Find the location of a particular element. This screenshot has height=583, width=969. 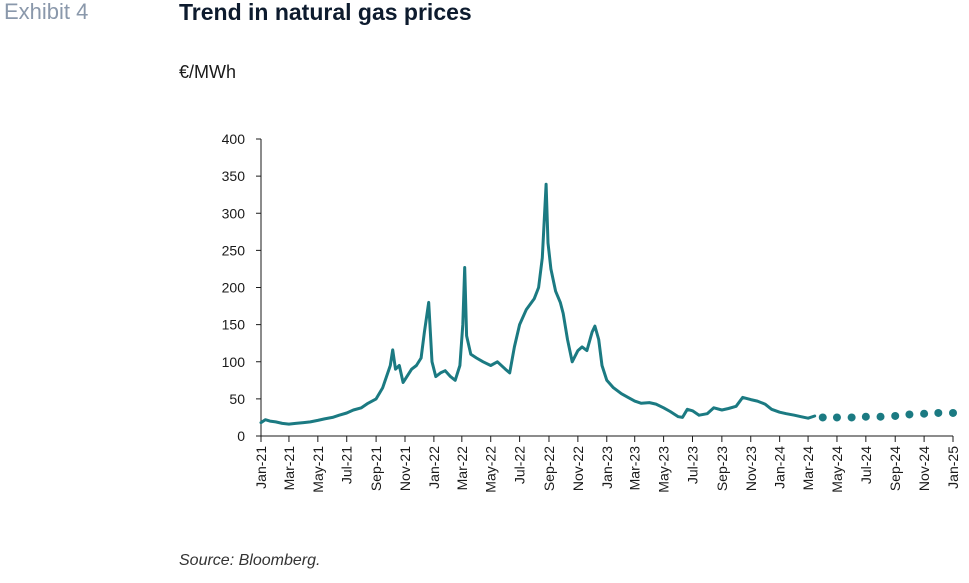

y-tick-label: 50 is located at coordinates (237, 399).